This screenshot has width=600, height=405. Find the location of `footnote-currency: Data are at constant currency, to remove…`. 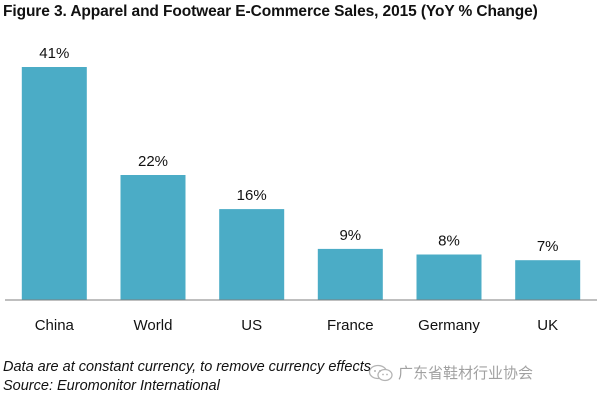

footnote-currency: Data are at constant currency, to remove… is located at coordinates (187, 367).